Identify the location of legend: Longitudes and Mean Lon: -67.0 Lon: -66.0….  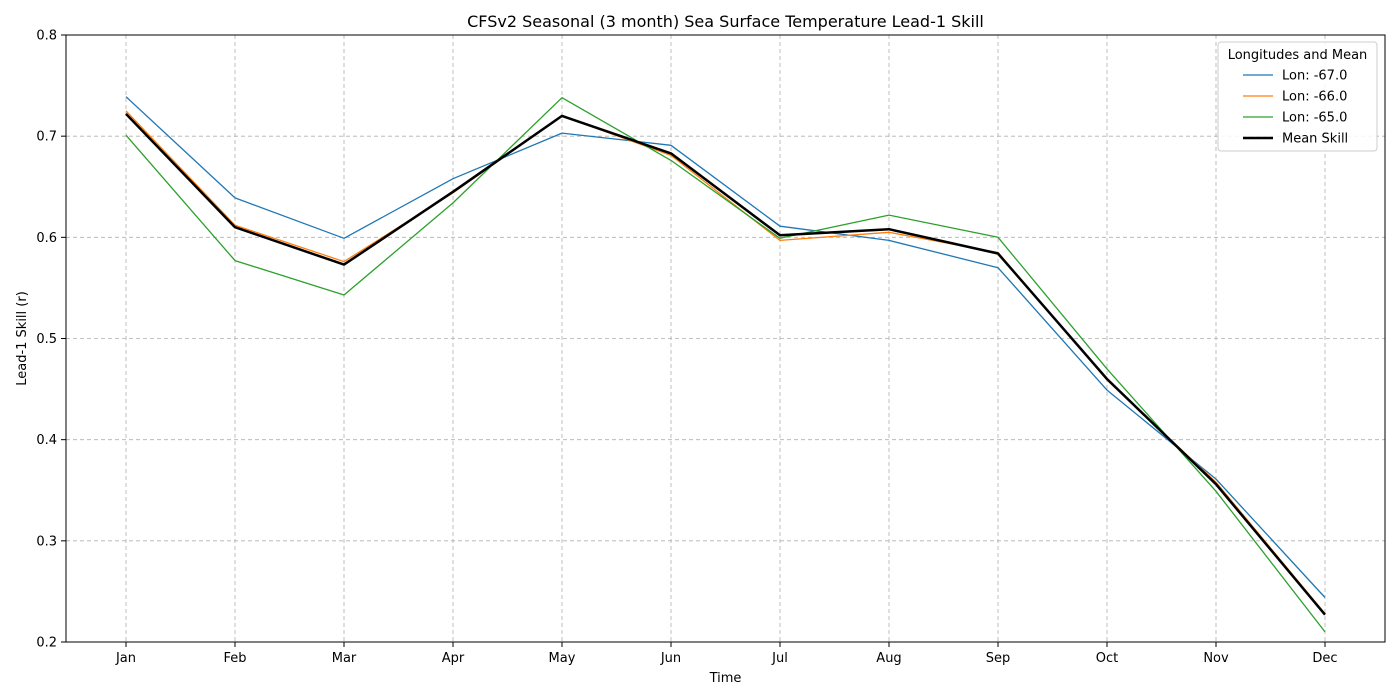
(1297, 96).